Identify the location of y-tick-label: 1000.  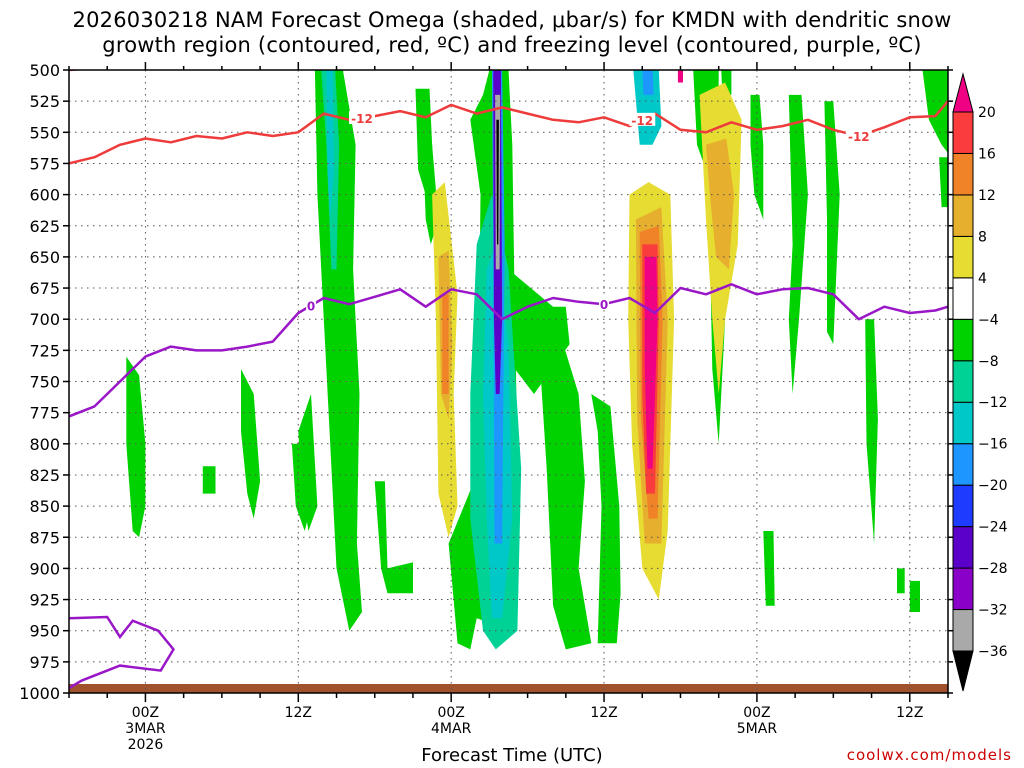
(39, 693).